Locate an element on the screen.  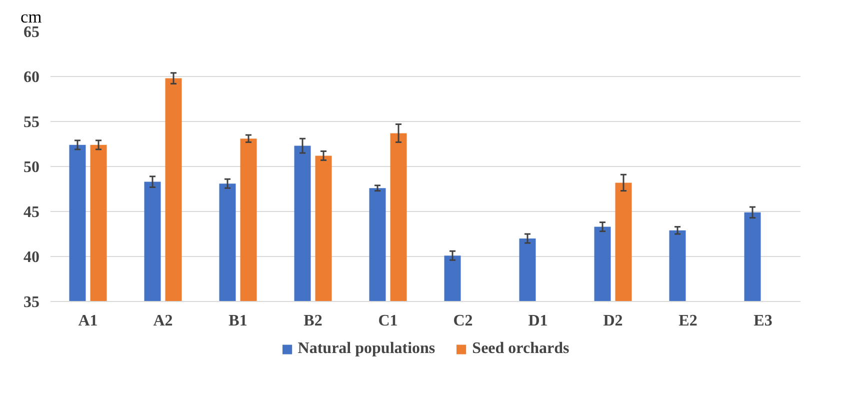
legend-label: Seed orchards is located at coordinates (521, 349).